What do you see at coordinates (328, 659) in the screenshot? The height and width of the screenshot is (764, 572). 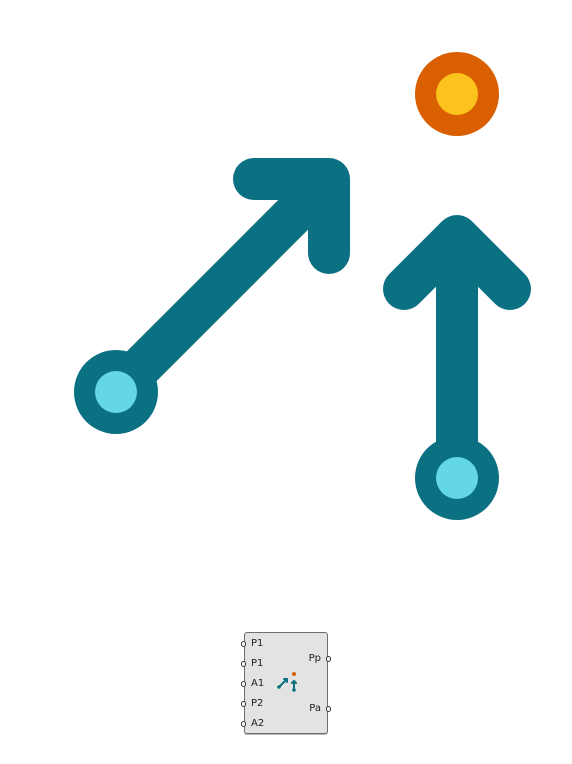 I see `output-grip-pp` at bounding box center [328, 659].